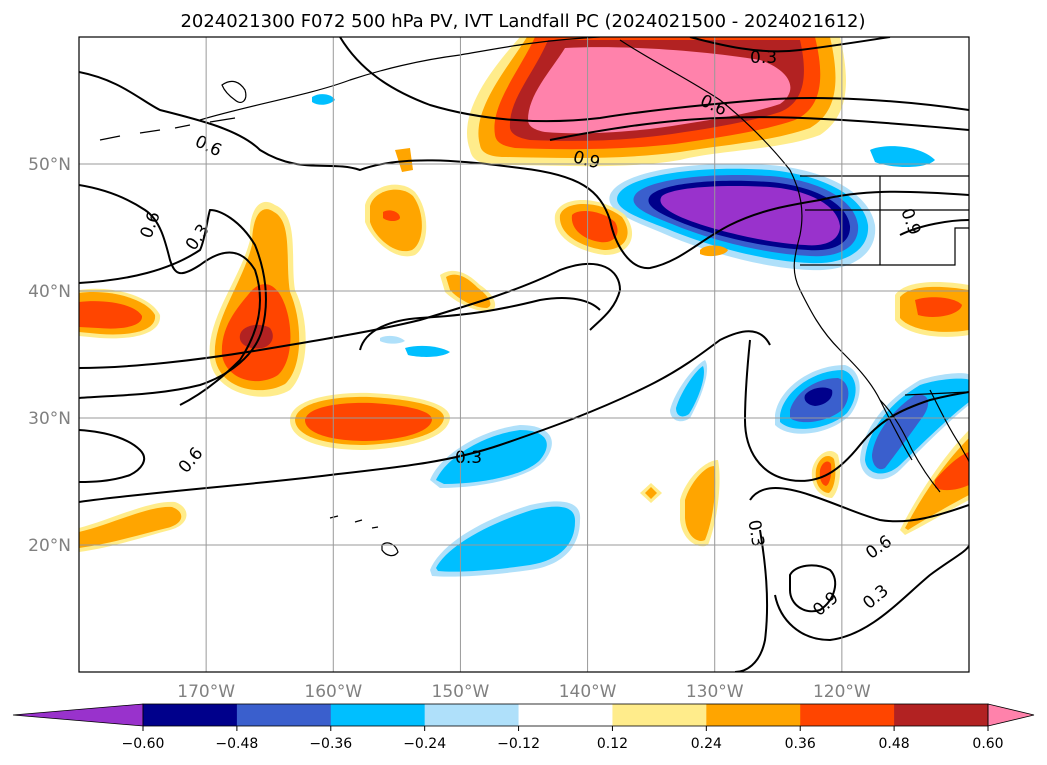 This screenshot has height=765, width=1047. Describe the element at coordinates (206, 692) in the screenshot. I see `x-tick-label: 170°W` at that location.